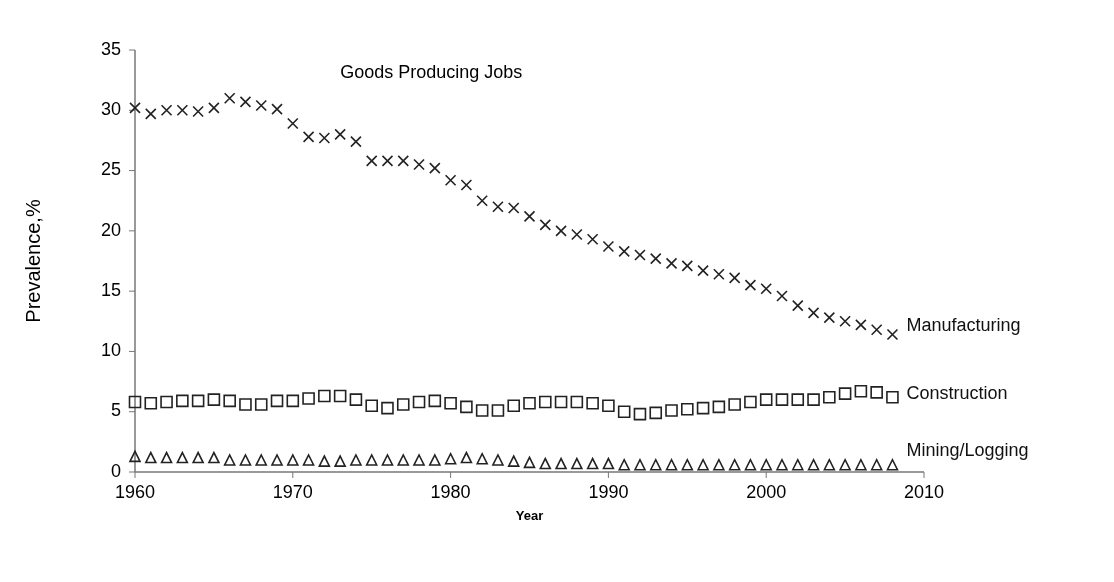 The width and height of the screenshot is (1114, 582). What do you see at coordinates (963, 325) in the screenshot?
I see `series-label: Manufacturing` at bounding box center [963, 325].